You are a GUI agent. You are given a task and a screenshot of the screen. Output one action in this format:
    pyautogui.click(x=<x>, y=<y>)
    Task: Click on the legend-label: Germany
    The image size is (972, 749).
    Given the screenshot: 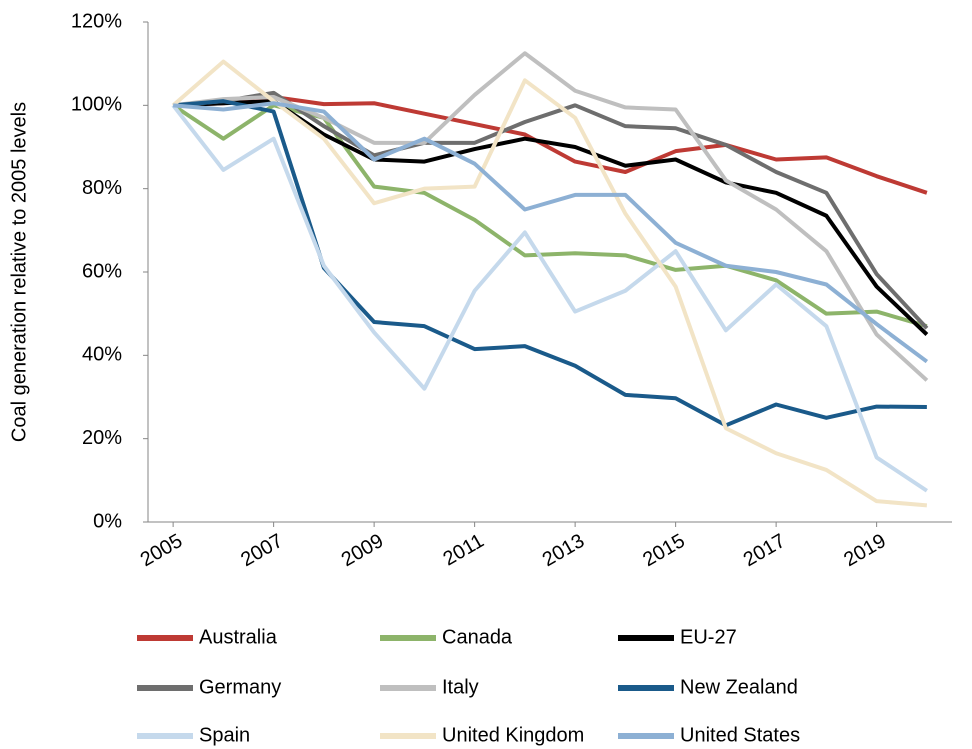 What is the action you would take?
    pyautogui.click(x=240, y=687)
    